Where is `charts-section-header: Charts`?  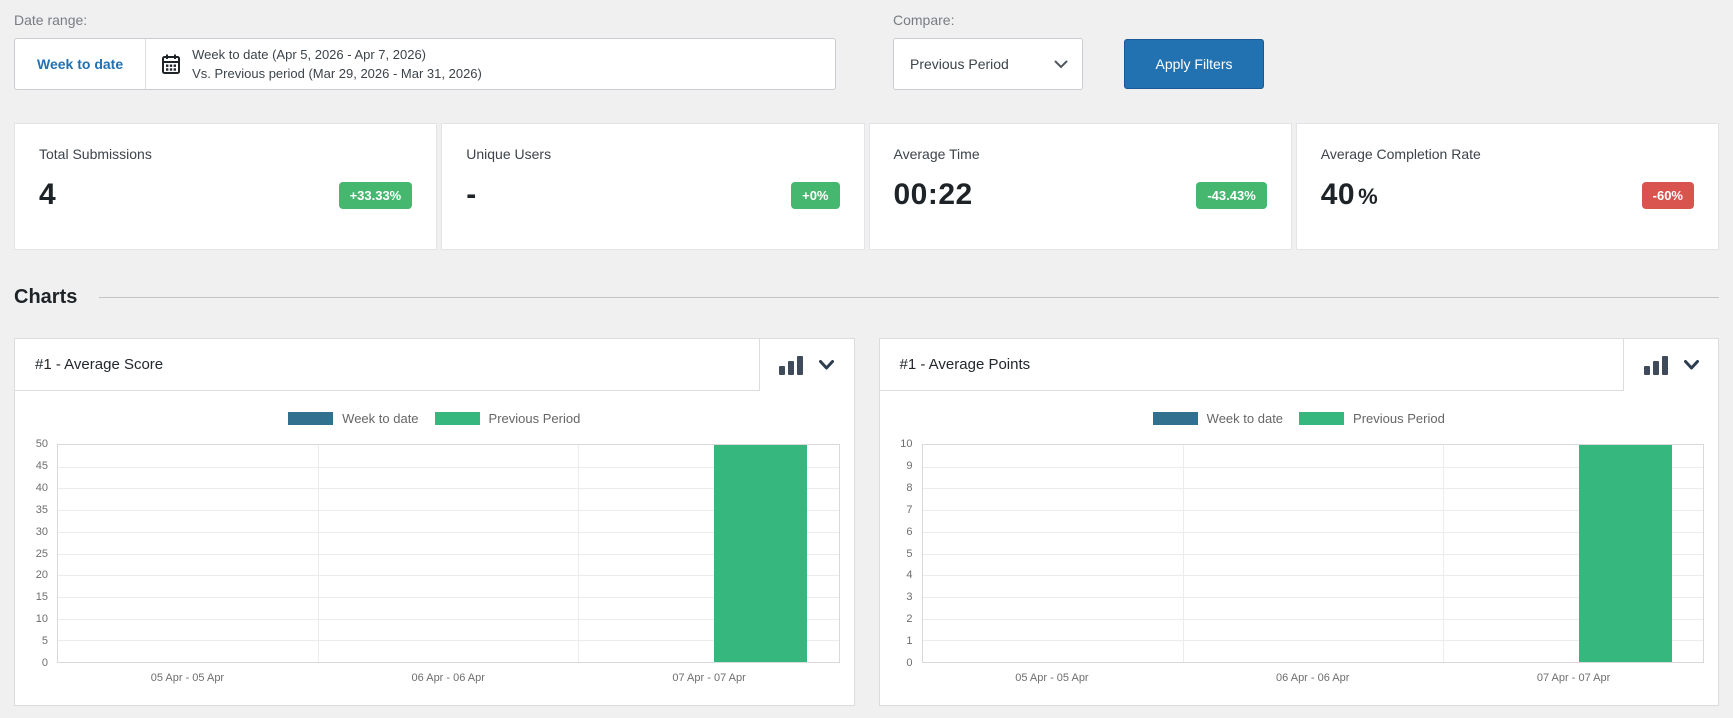
charts-section-header: Charts is located at coordinates (866, 297).